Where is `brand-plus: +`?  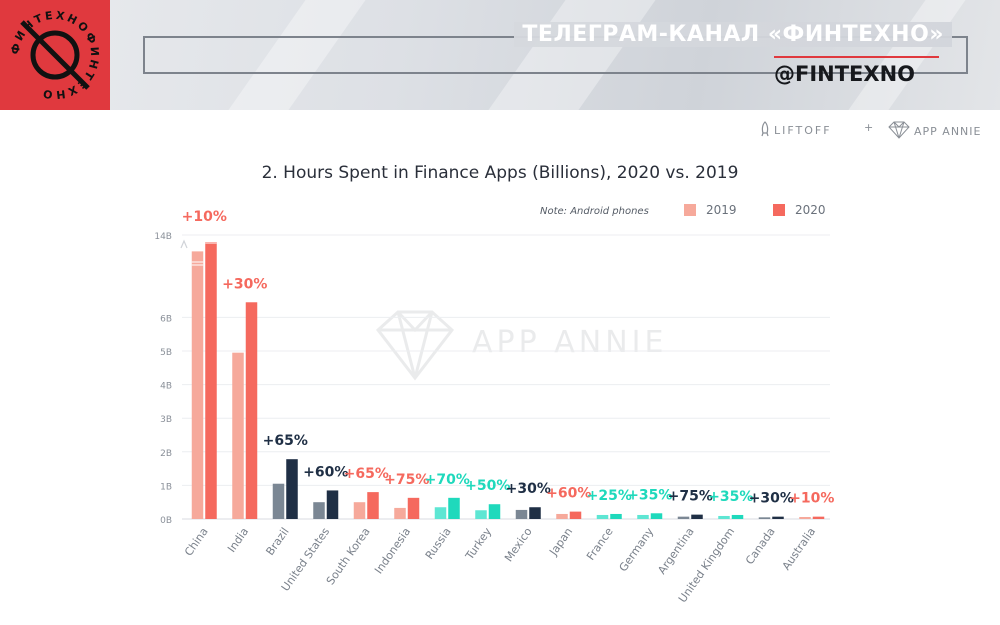 brand-plus: + is located at coordinates (869, 127).